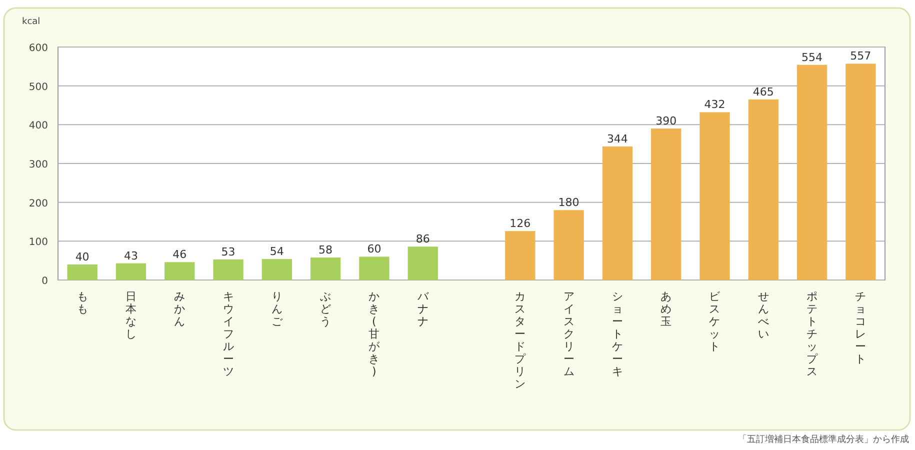 The height and width of the screenshot is (450, 915). I want to click on data-label: 465, so click(763, 91).